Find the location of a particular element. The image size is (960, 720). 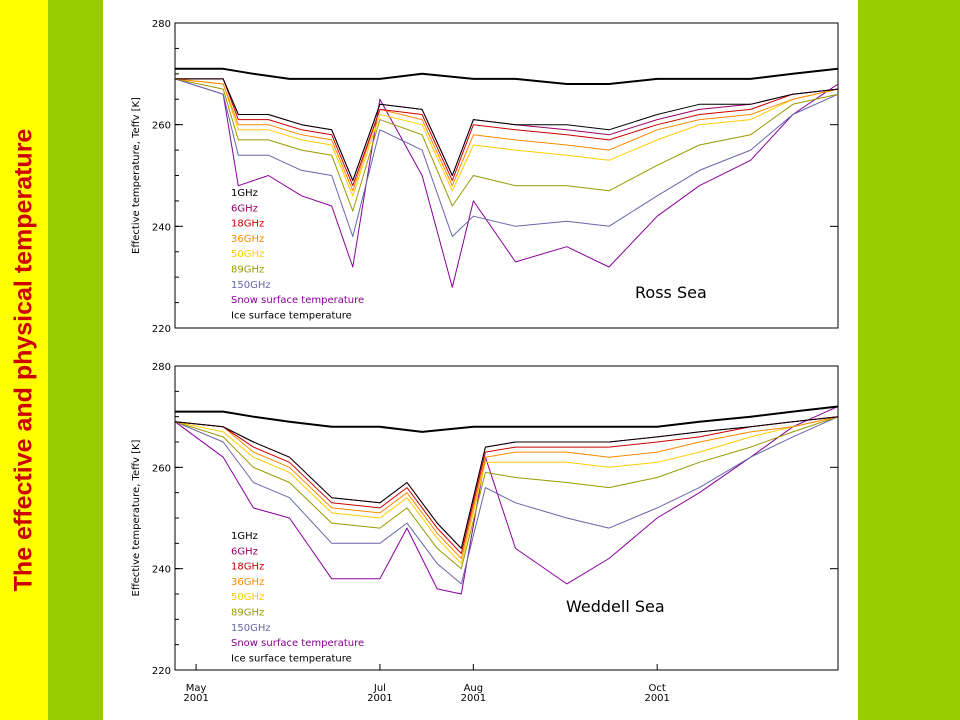

x-tick-label: Oct is located at coordinates (657, 688).